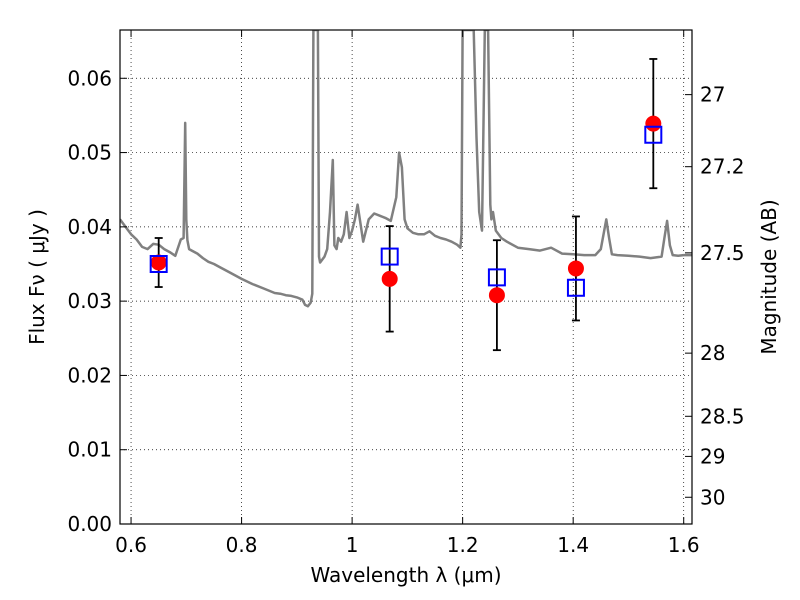  I want to click on right-tick-label: 28.5, so click(722, 416).